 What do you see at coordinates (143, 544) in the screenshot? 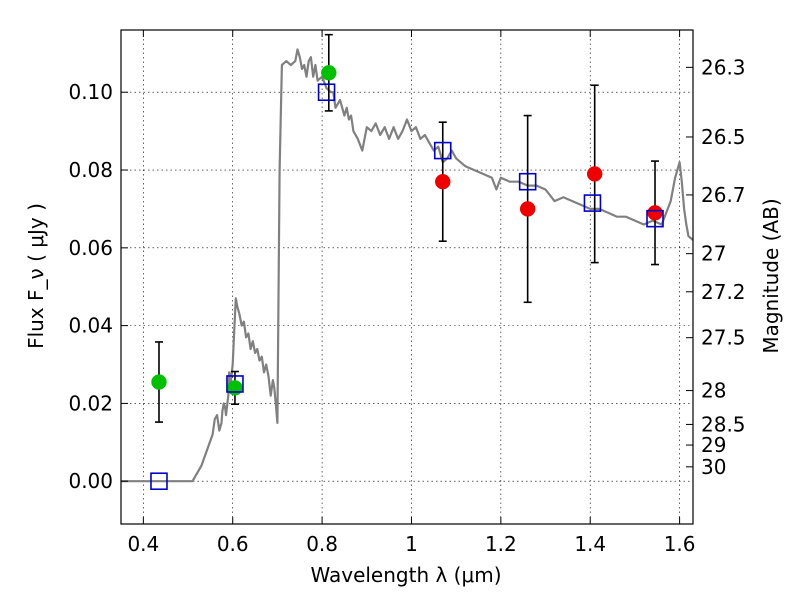
I see `x-tick-label: 0.4` at bounding box center [143, 544].